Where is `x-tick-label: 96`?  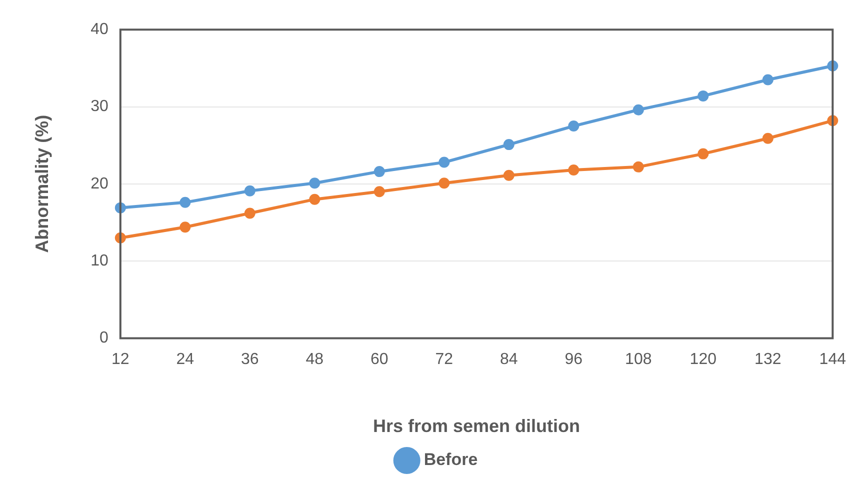 x-tick-label: 96 is located at coordinates (573, 359).